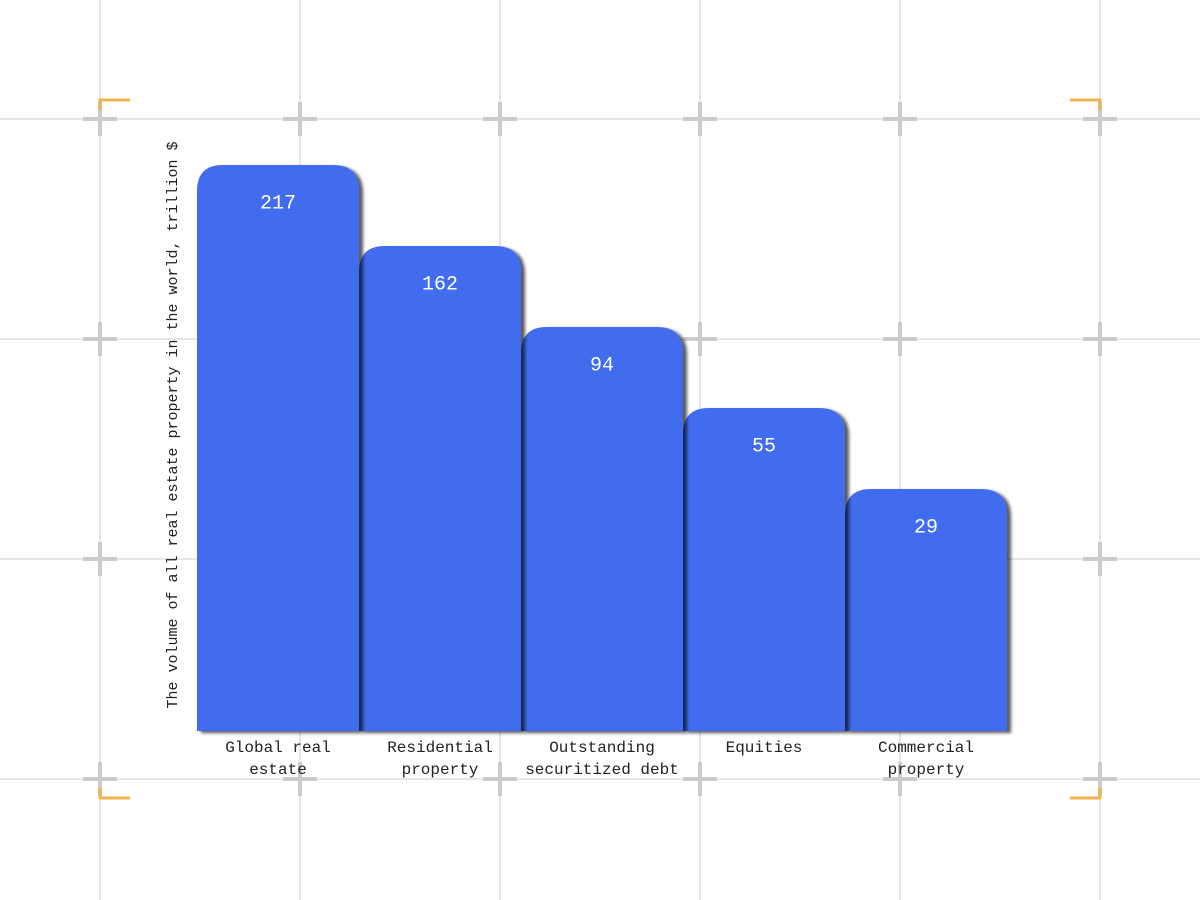 The width and height of the screenshot is (1200, 900). What do you see at coordinates (602, 365) in the screenshot?
I see `value-label: 94` at bounding box center [602, 365].